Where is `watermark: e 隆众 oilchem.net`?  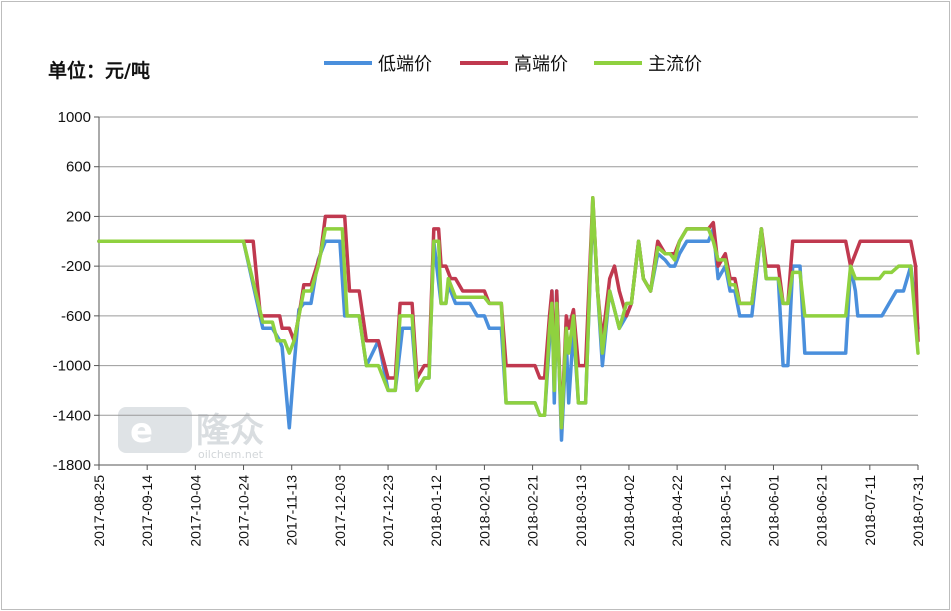 watermark: e 隆众 oilchem.net is located at coordinates (191, 434).